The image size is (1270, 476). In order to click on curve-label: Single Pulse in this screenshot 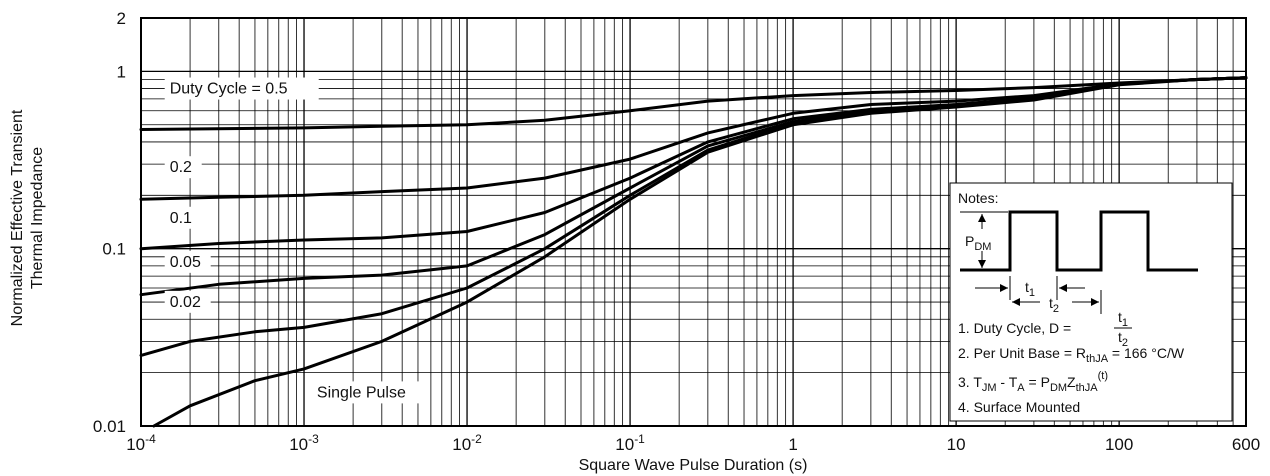, I will do `click(361, 392)`.